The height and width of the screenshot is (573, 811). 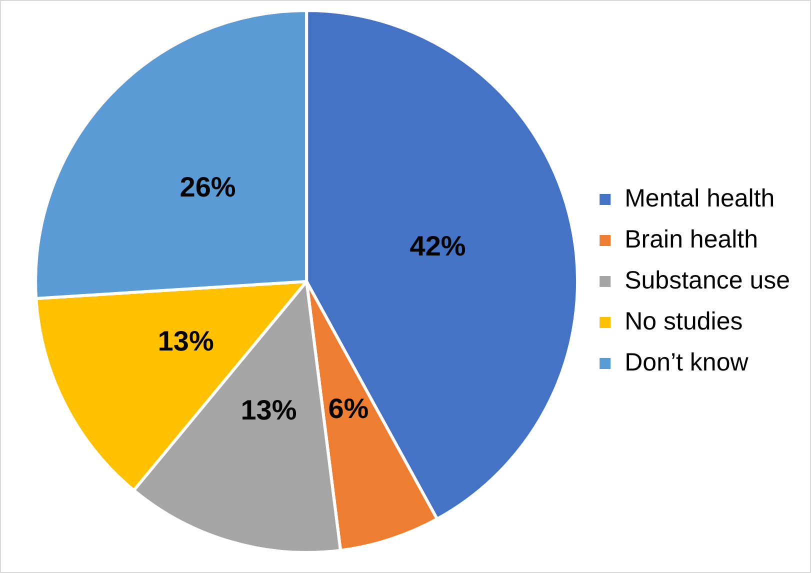 I want to click on legend-label: Brain health, so click(x=691, y=239).